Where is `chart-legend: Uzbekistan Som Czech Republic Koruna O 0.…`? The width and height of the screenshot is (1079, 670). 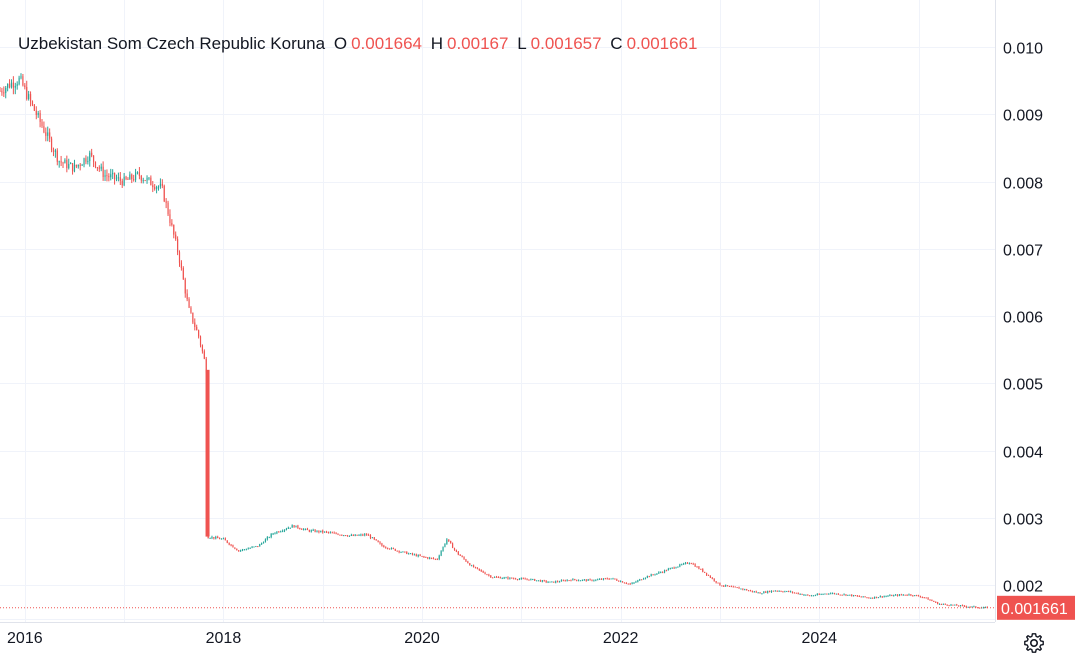
chart-legend: Uzbekistan Som Czech Republic Koruna O 0.… is located at coordinates (357, 44).